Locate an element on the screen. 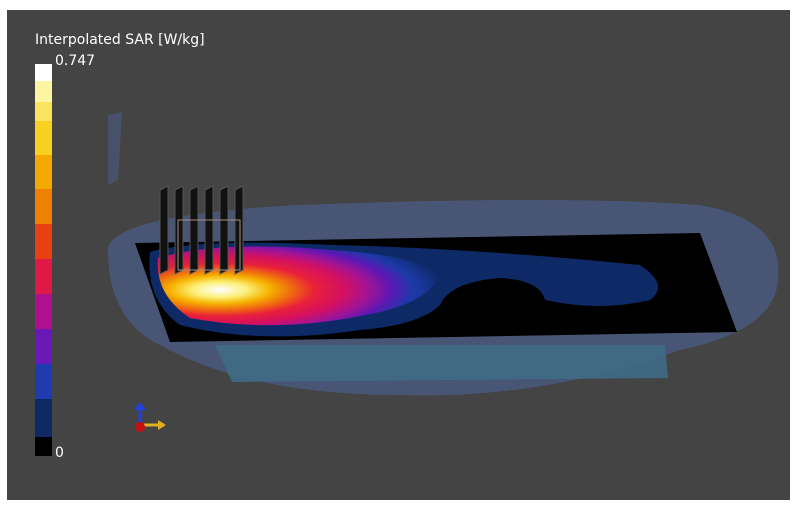 The width and height of the screenshot is (797, 506). legend-min: 0 is located at coordinates (59, 453).